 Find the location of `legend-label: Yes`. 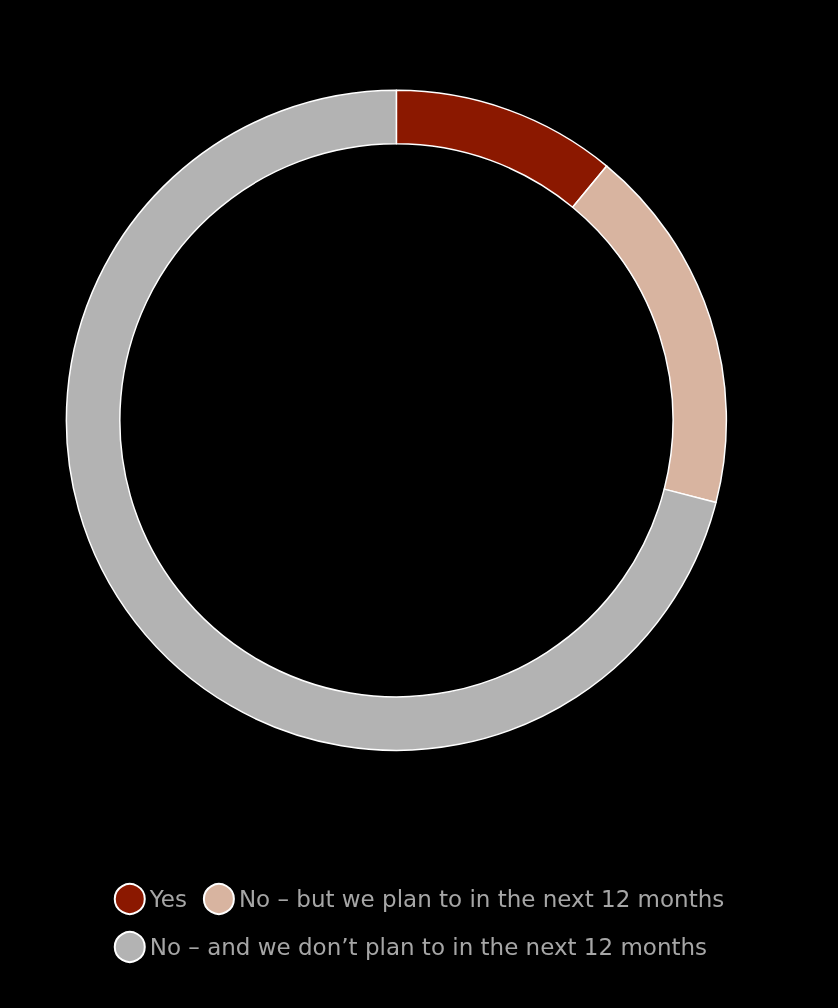

legend-label: Yes is located at coordinates (167, 899).